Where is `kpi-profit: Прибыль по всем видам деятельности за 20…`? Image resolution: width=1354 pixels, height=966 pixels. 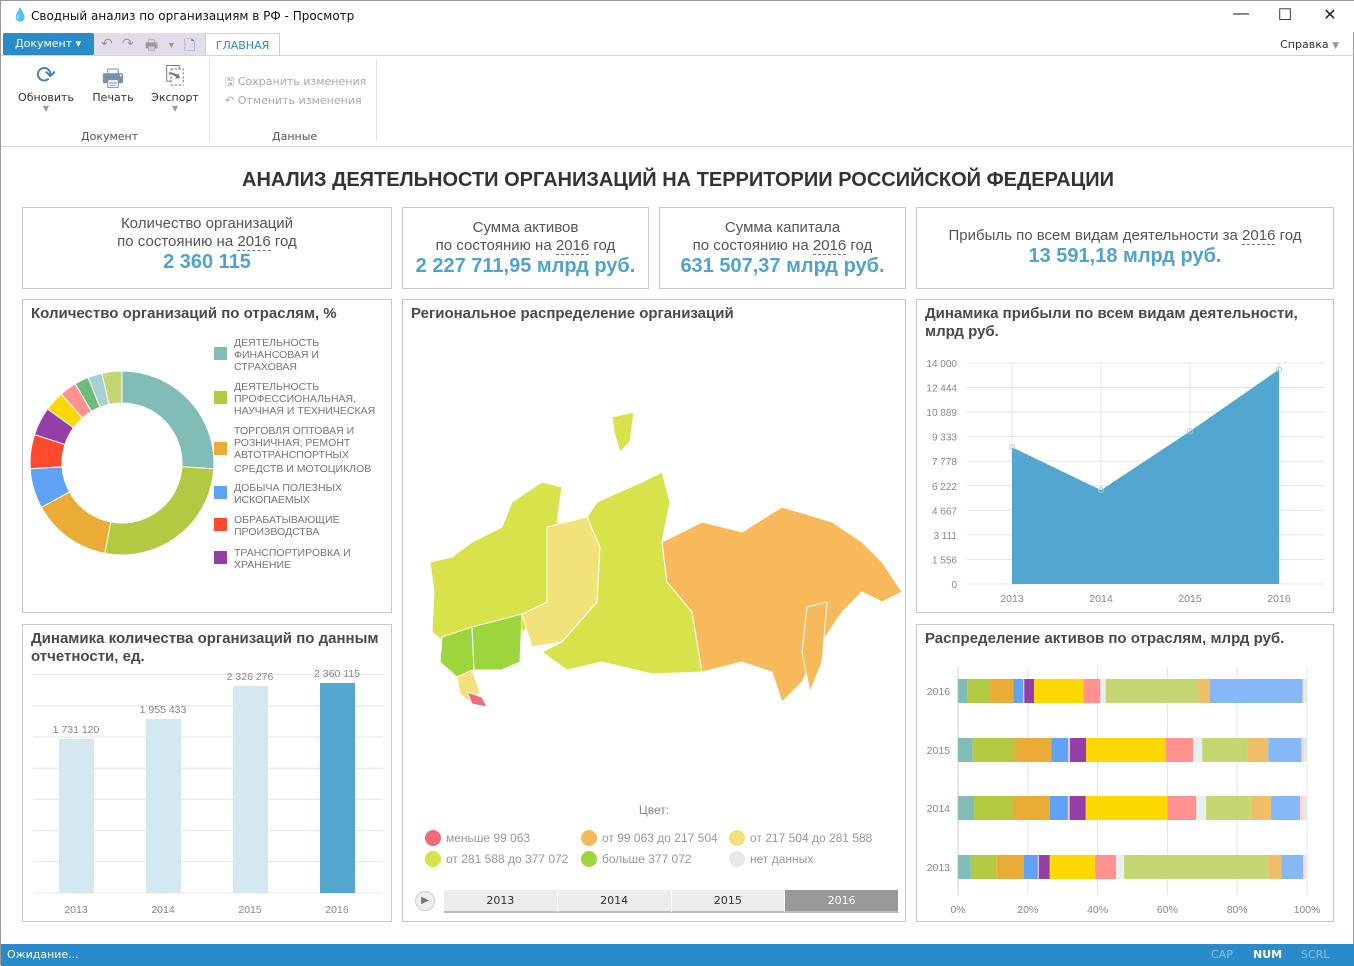 kpi-profit: Прибыль по всем видам деятельности за 20… is located at coordinates (1125, 248).